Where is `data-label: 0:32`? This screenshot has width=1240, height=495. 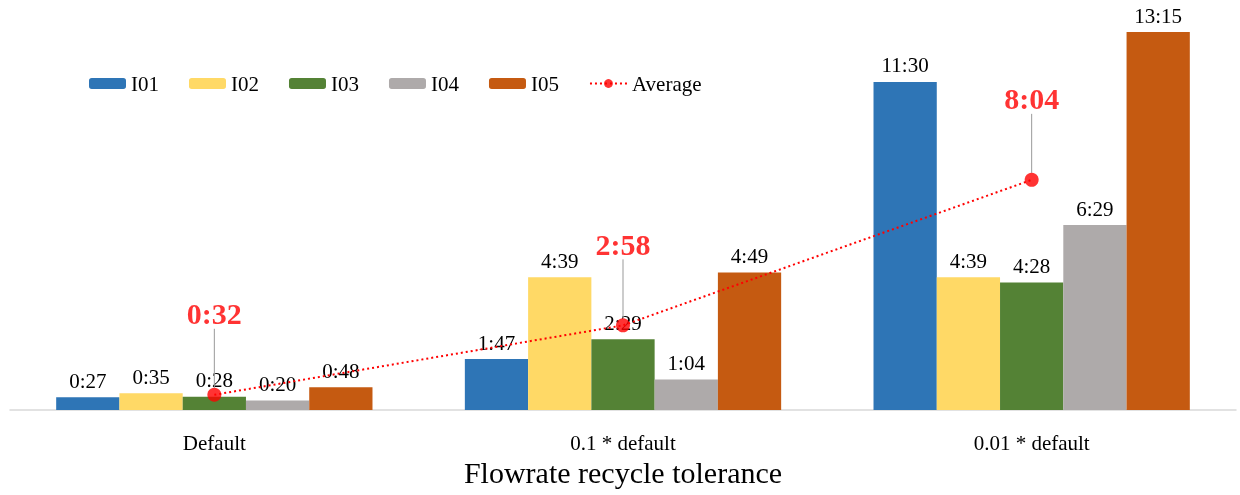
data-label: 0:32 is located at coordinates (214, 314).